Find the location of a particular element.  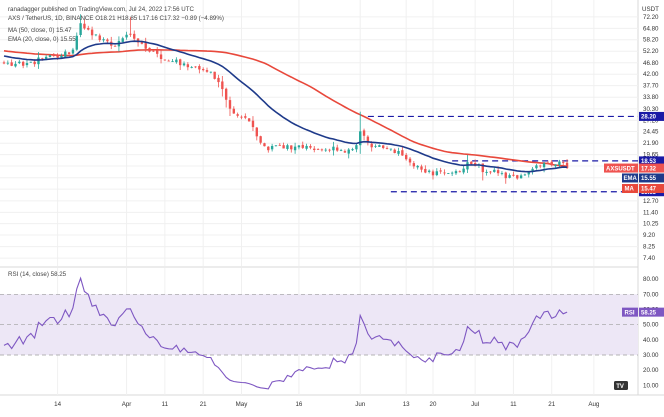

time-tick-label: May is located at coordinates (242, 404).